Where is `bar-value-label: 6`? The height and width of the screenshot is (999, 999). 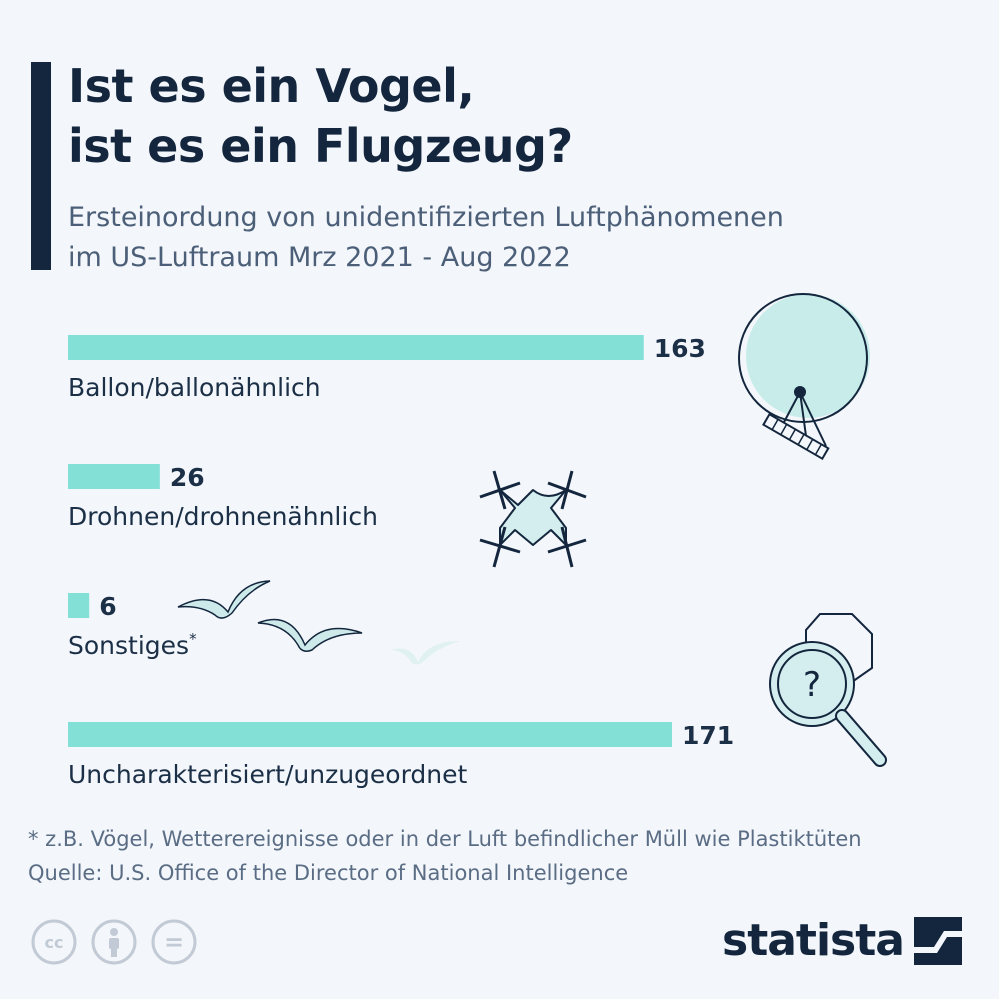
bar-value-label: 6 is located at coordinates (107, 606).